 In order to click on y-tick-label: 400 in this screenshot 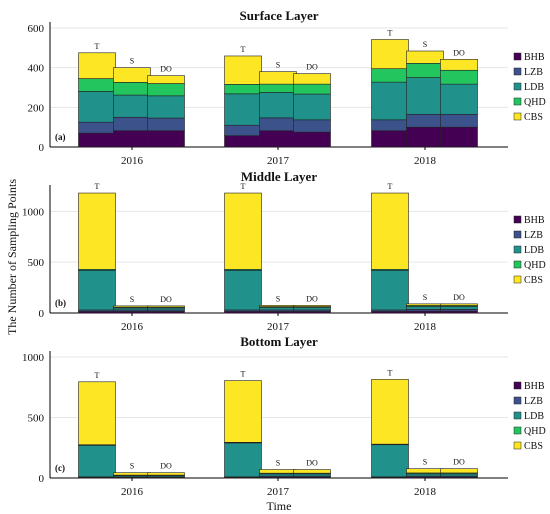, I will do `click(36, 69)`.